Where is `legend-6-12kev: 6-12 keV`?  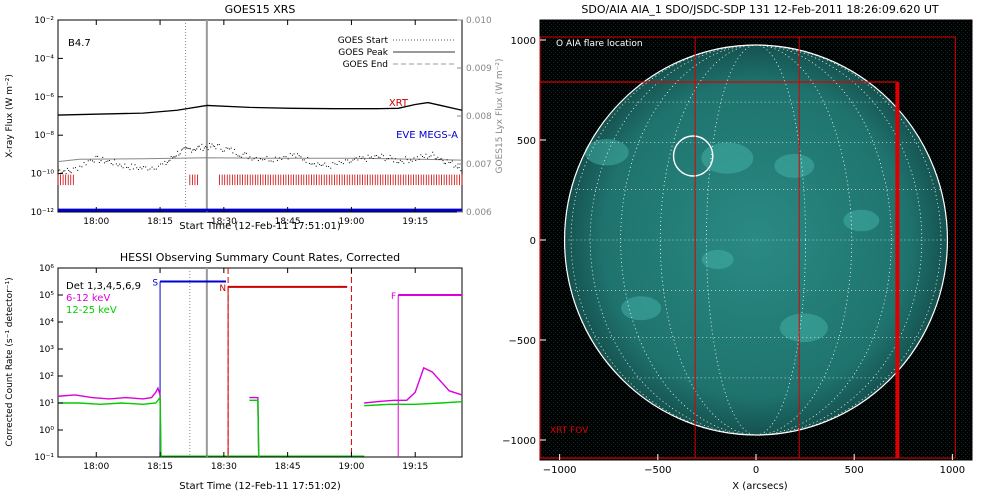
legend-6-12kev: 6-12 keV is located at coordinates (88, 298).